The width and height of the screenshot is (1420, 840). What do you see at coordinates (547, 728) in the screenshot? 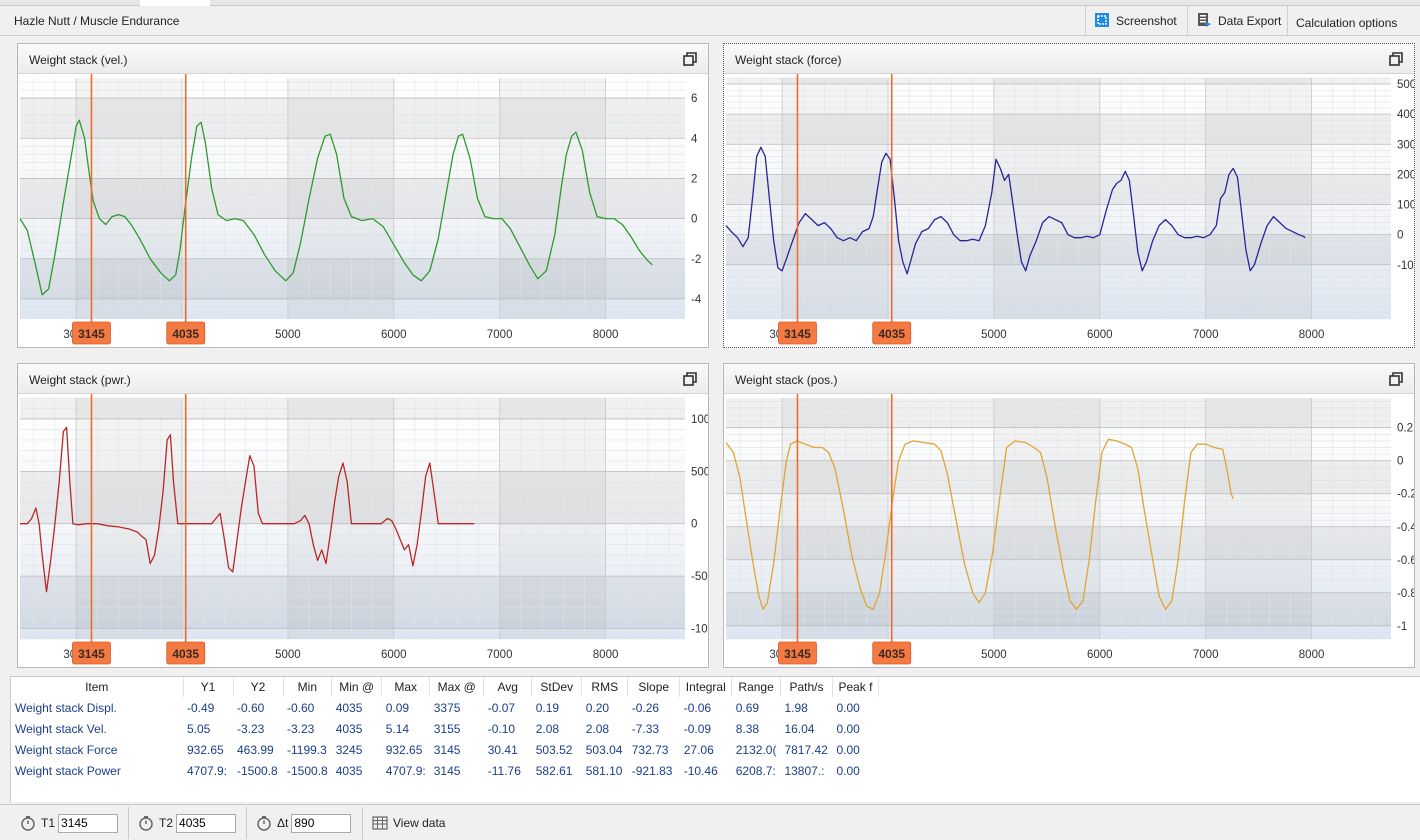
I see `table-cell: 2.08` at bounding box center [547, 728].